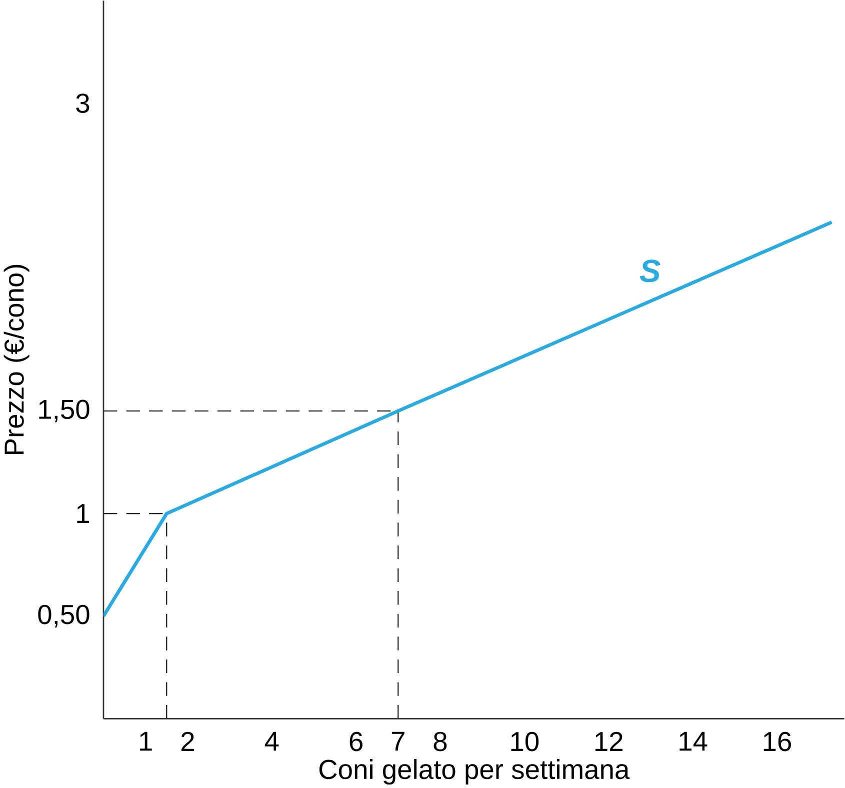  Describe the element at coordinates (83, 103) in the screenshot. I see `y-tick-label: 3` at that location.